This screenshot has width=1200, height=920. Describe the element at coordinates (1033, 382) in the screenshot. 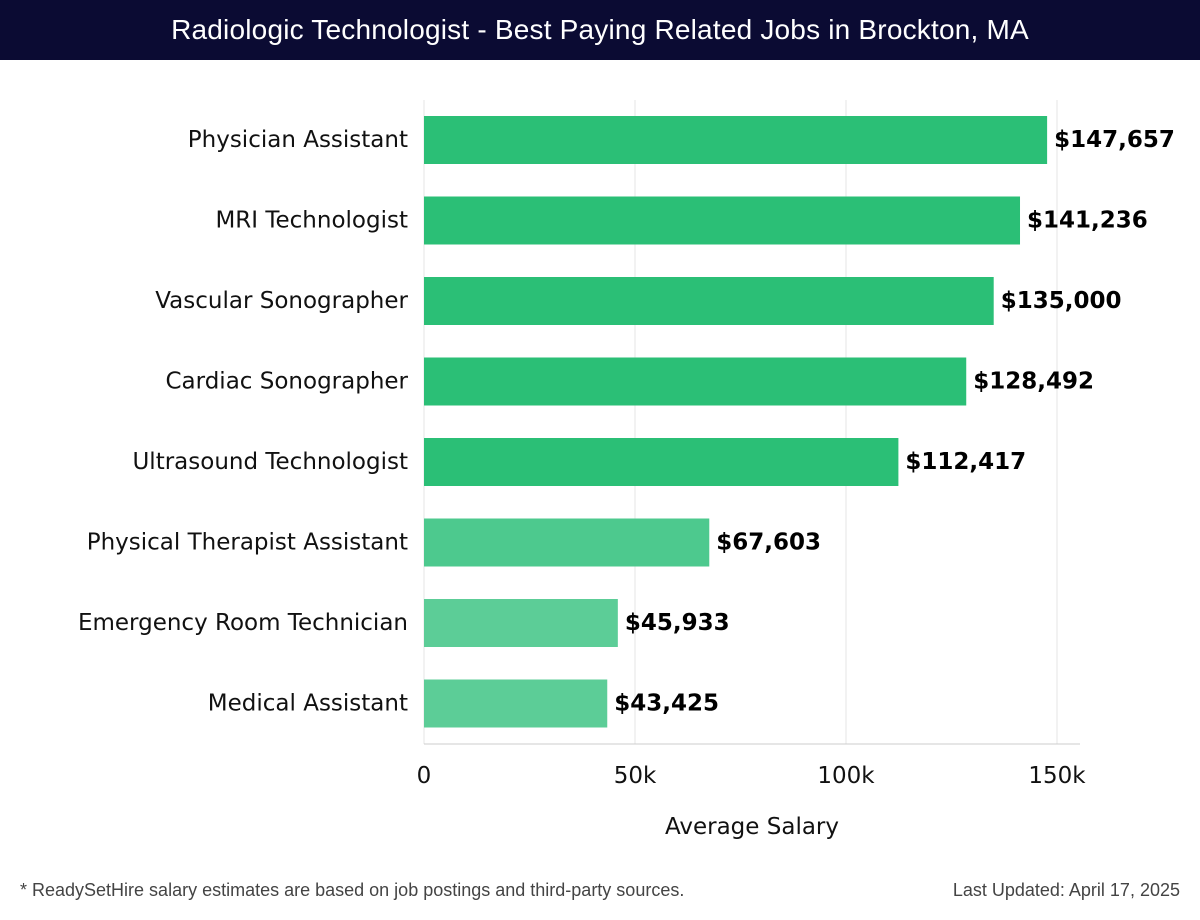

I see `value-label: $128,492` at that location.